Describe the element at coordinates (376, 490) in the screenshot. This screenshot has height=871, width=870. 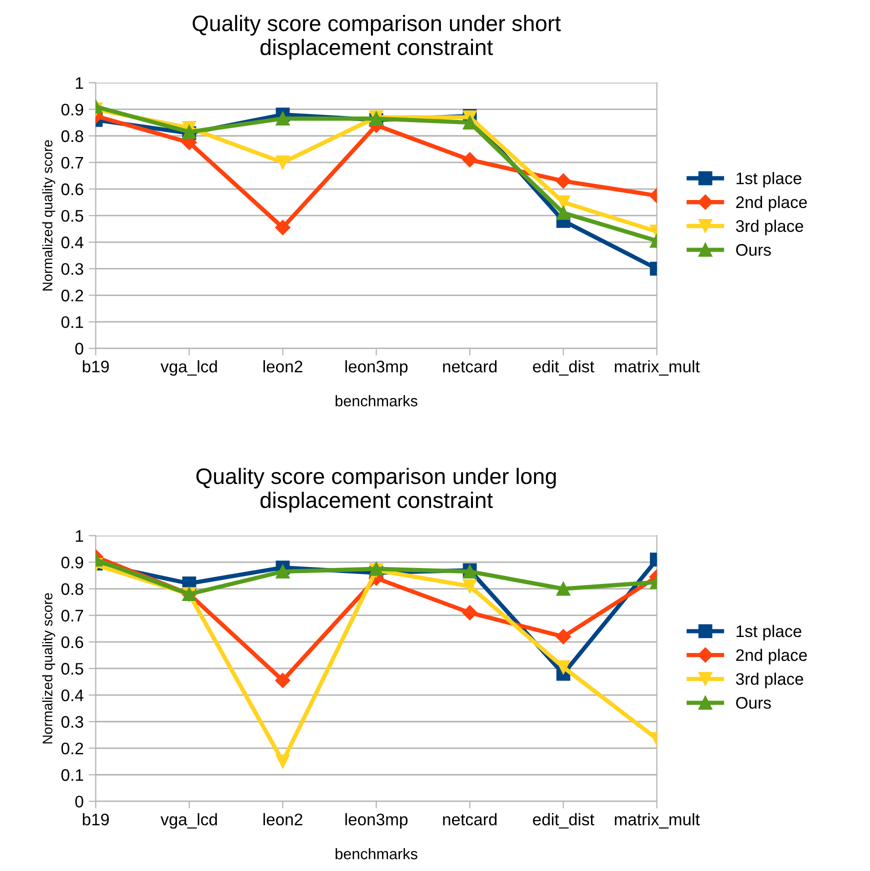
I see `chart-title: Quality score comparison under long displacement constraint` at that location.